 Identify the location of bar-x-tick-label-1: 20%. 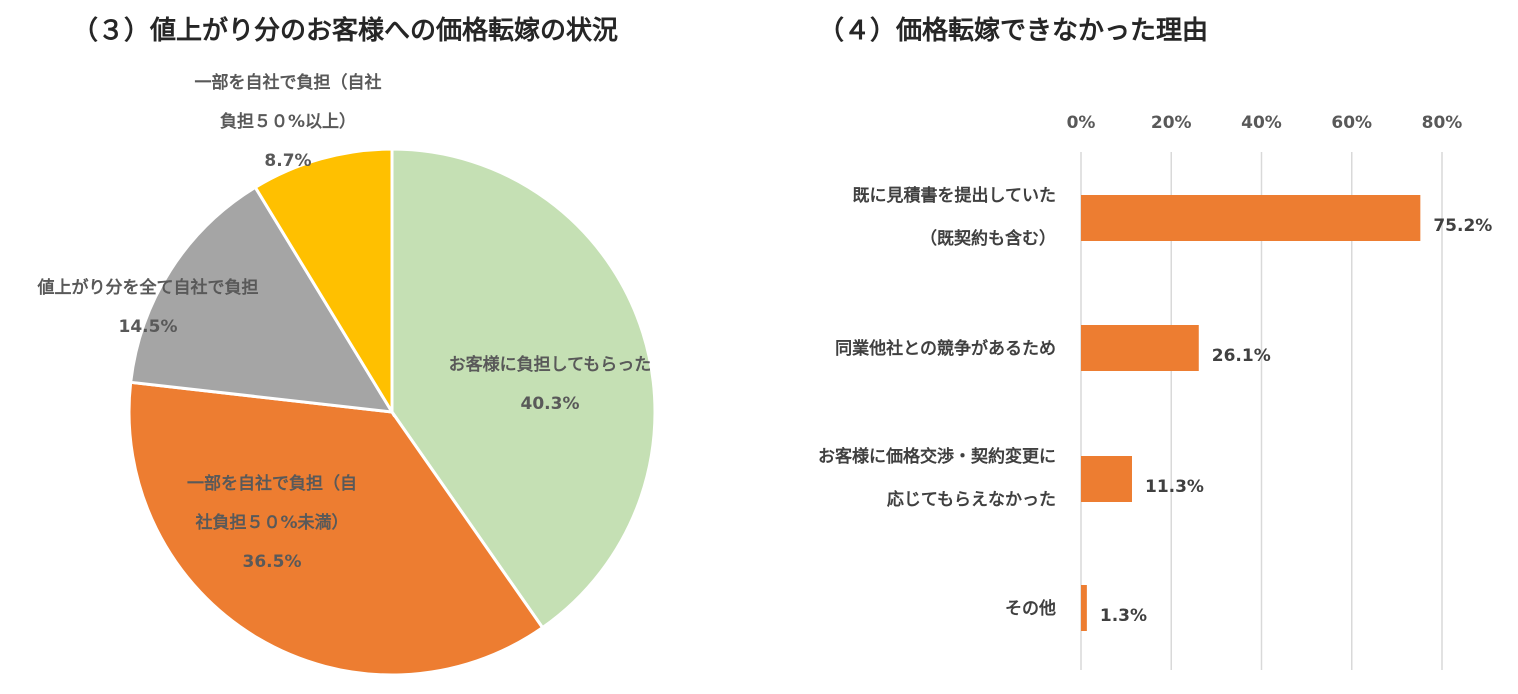
(1171, 123).